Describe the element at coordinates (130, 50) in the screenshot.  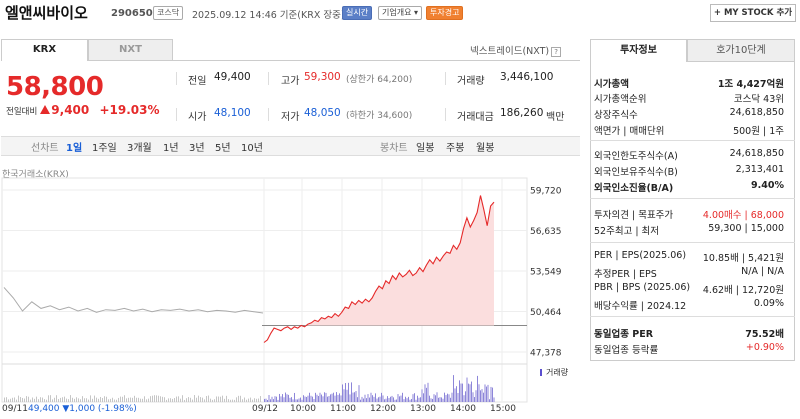
I see `tab-nxt: NXT` at that location.